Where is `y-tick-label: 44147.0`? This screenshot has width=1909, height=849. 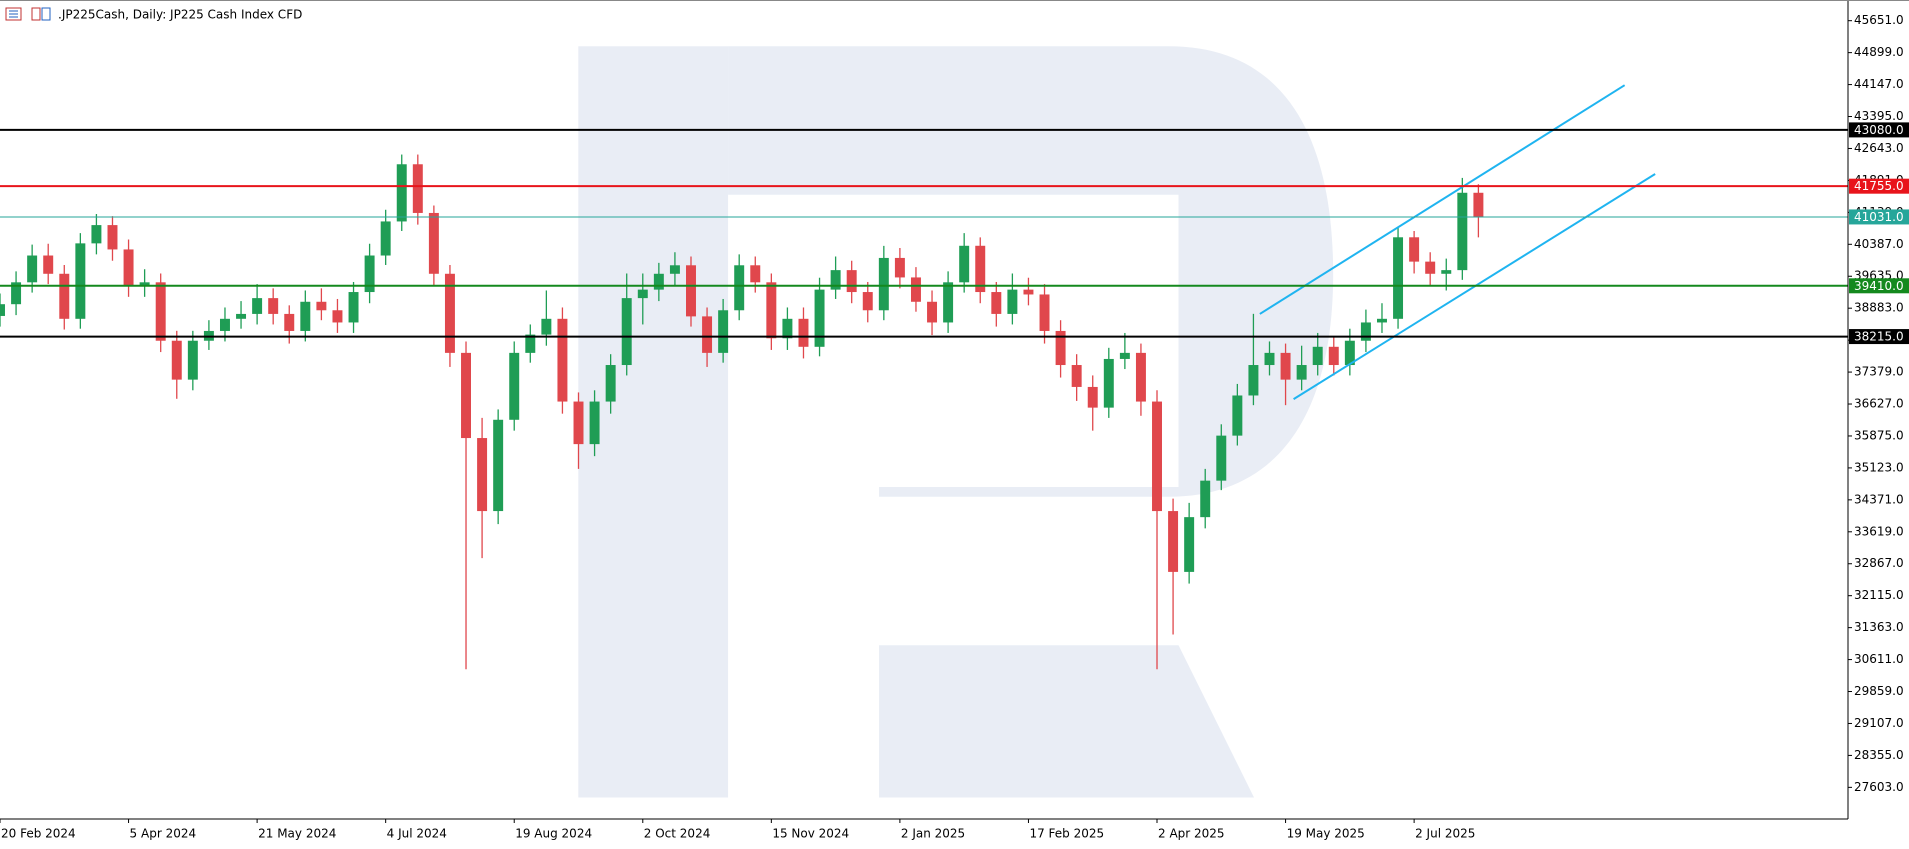 y-tick-label: 44147.0 is located at coordinates (1879, 84).